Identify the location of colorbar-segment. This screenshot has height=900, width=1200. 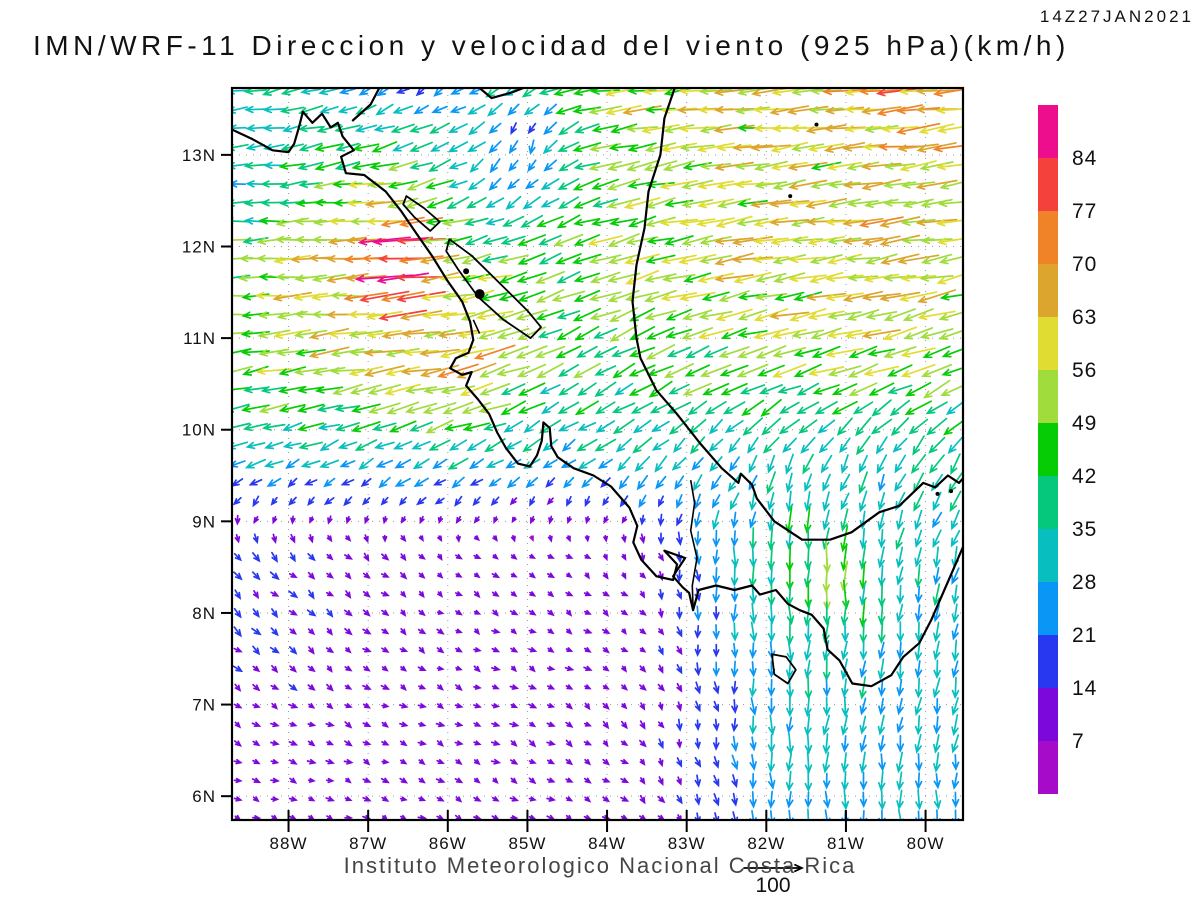
(1048, 396).